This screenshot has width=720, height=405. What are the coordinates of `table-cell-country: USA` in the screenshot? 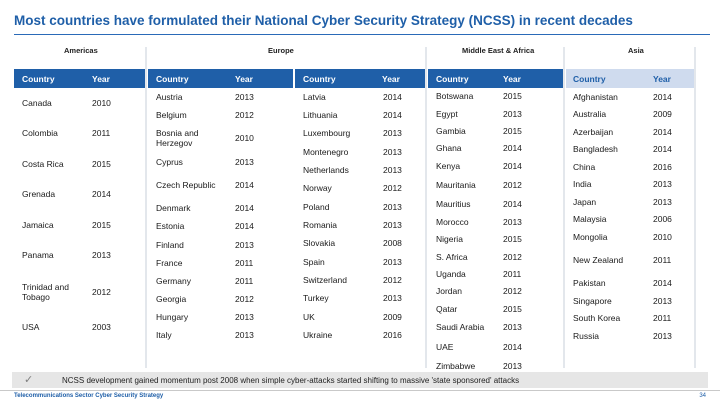 It's located at (31, 327).